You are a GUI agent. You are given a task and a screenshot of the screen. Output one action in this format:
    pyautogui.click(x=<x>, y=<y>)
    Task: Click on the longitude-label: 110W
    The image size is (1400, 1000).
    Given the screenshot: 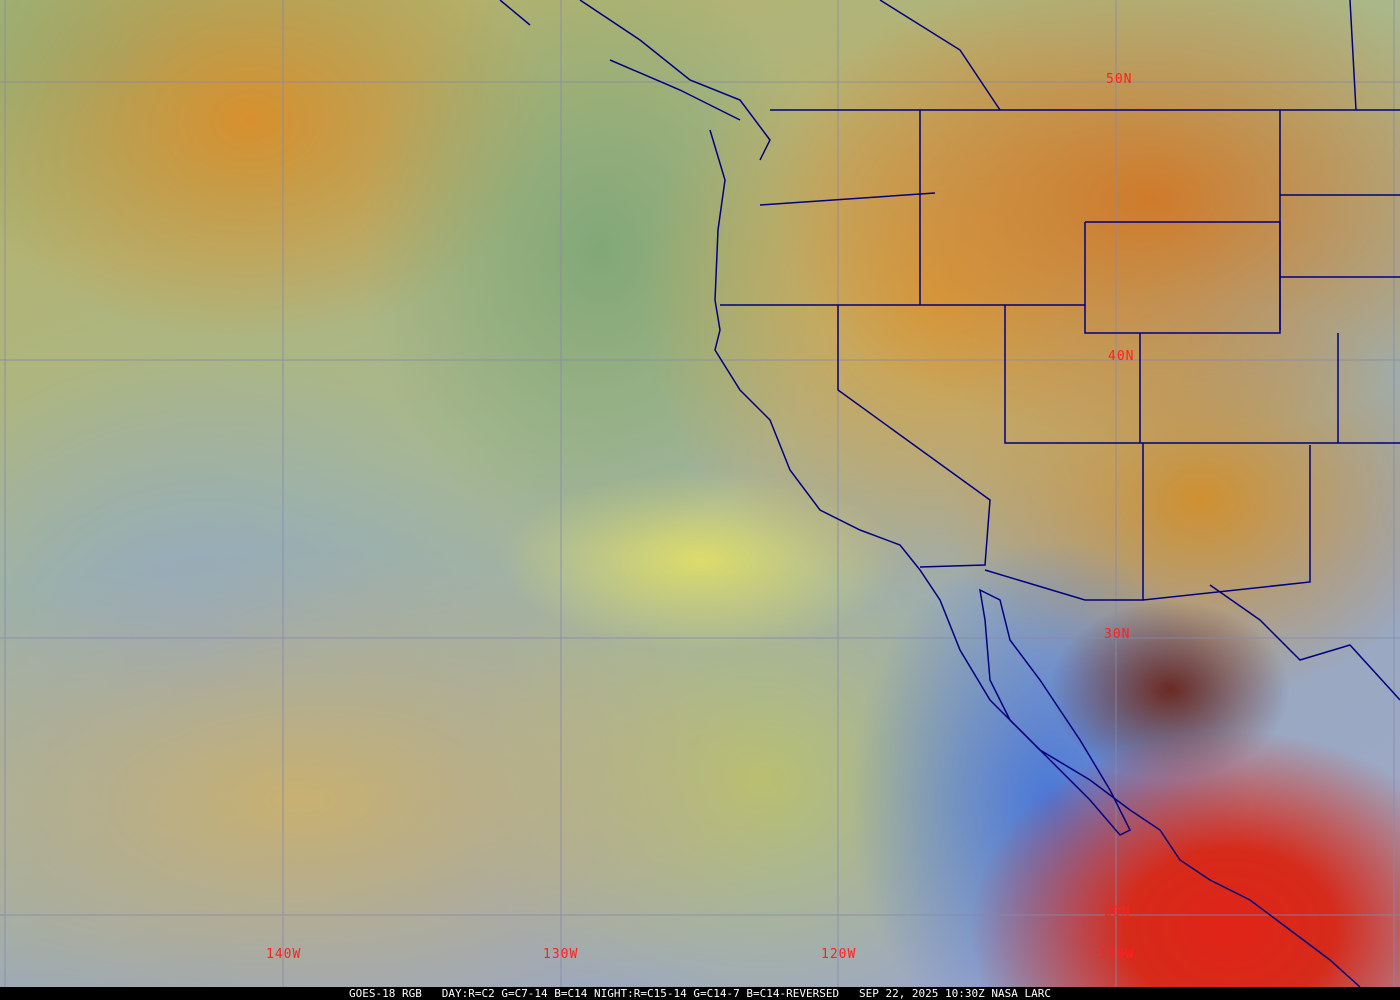 What is the action you would take?
    pyautogui.click(x=1117, y=954)
    